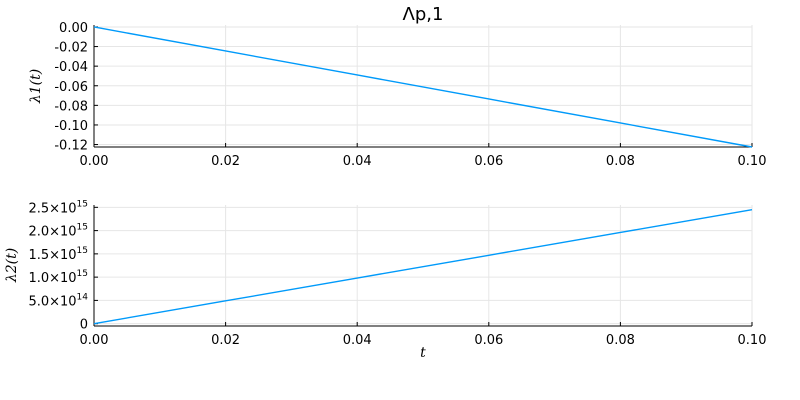  I want to click on y-tick-label: 0, so click(84, 325).